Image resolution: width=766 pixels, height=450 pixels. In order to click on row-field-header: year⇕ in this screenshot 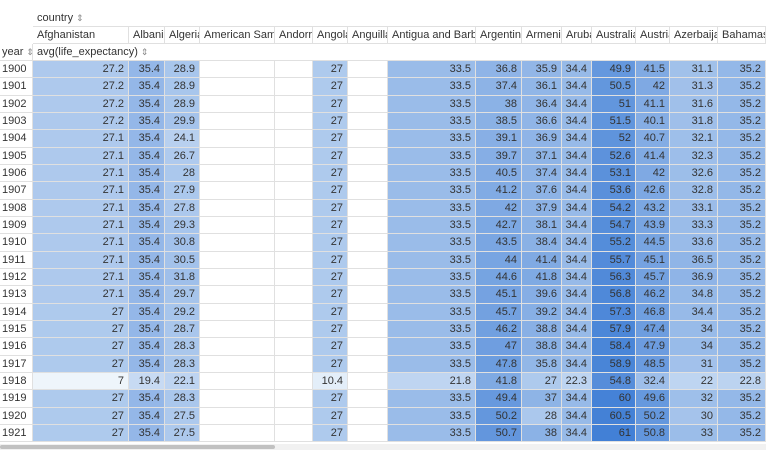, I will do `click(16, 52)`.